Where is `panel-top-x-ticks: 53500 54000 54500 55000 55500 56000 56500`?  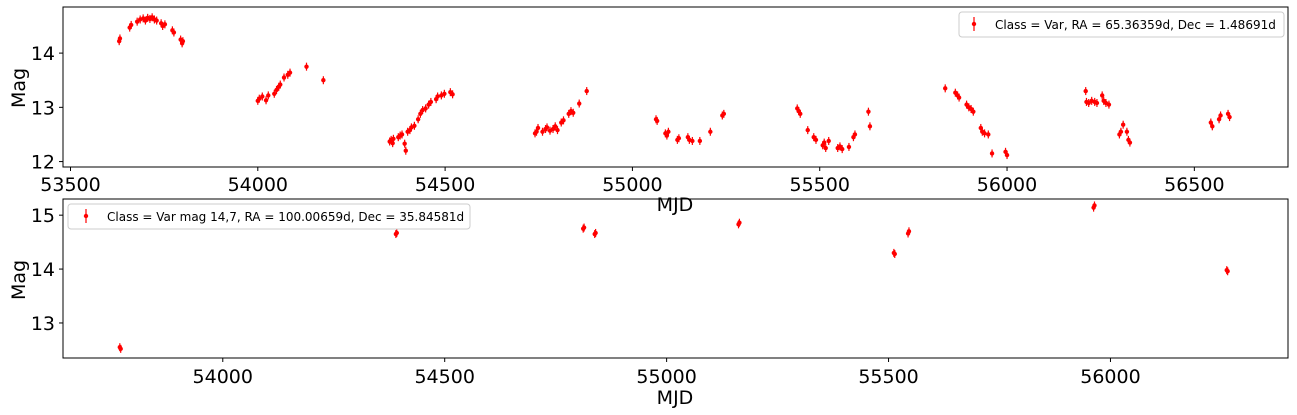
panel-top-x-ticks: 53500 54000 54500 55000 55500 56000 56500 is located at coordinates (632, 181).